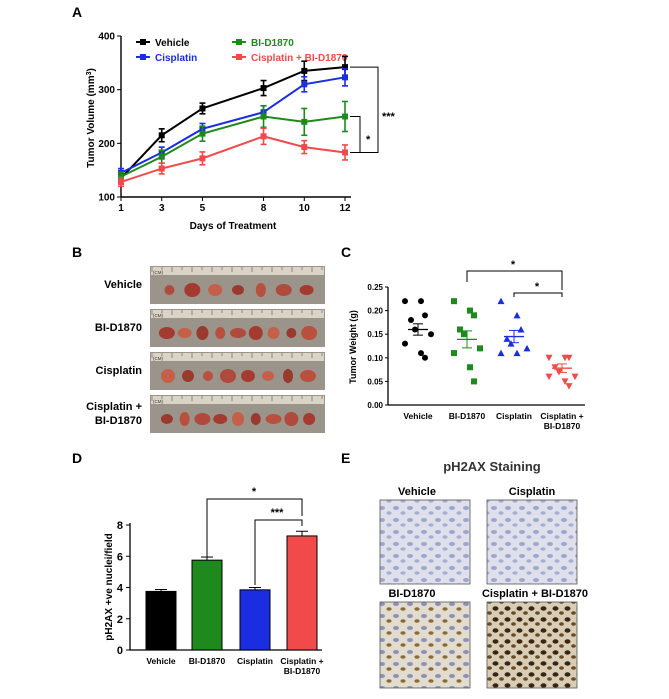 The height and width of the screenshot is (699, 669). What do you see at coordinates (345, 458) in the screenshot?
I see `panel-label-e: E` at bounding box center [345, 458].